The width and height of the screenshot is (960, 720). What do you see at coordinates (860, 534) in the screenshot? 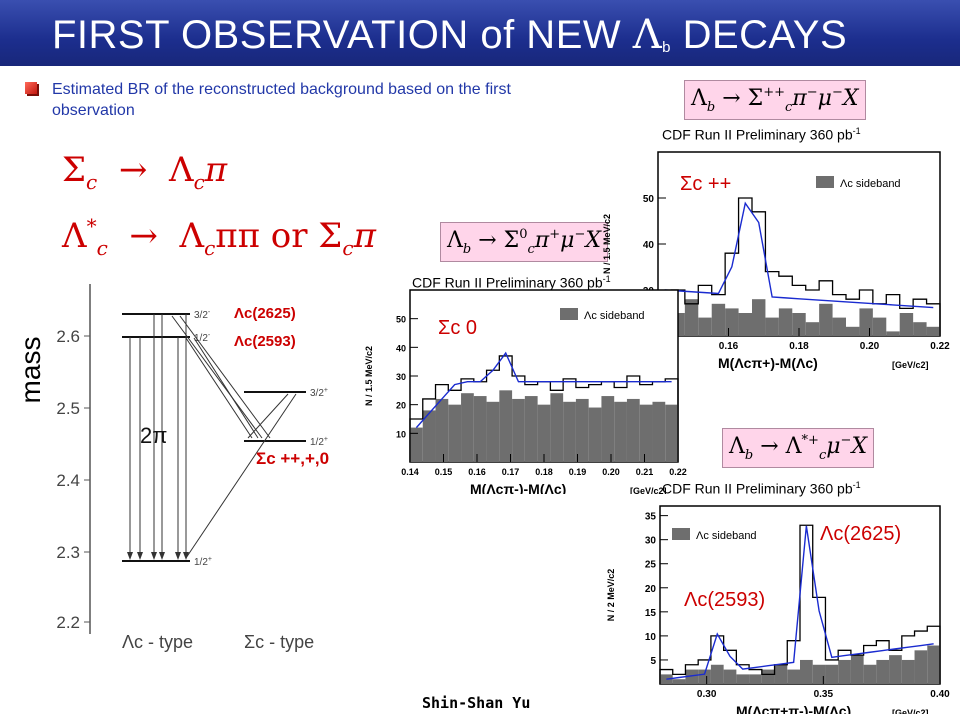
I see `peak-label-lambda-c-2625: Λc(2625)` at bounding box center [860, 534].